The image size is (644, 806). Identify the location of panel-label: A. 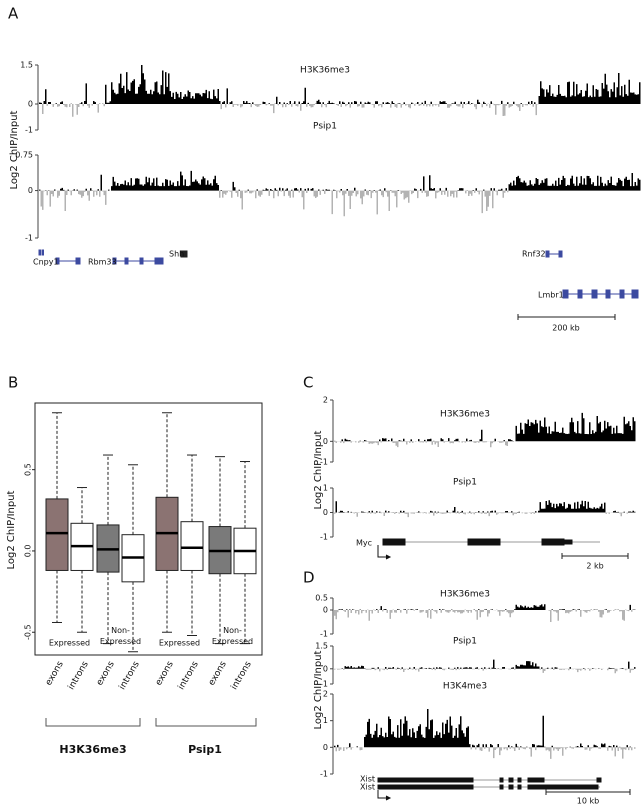
(13, 14).